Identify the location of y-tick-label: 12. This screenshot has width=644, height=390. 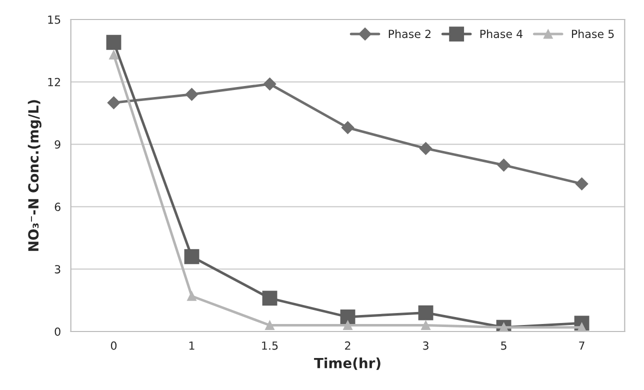
(54, 82).